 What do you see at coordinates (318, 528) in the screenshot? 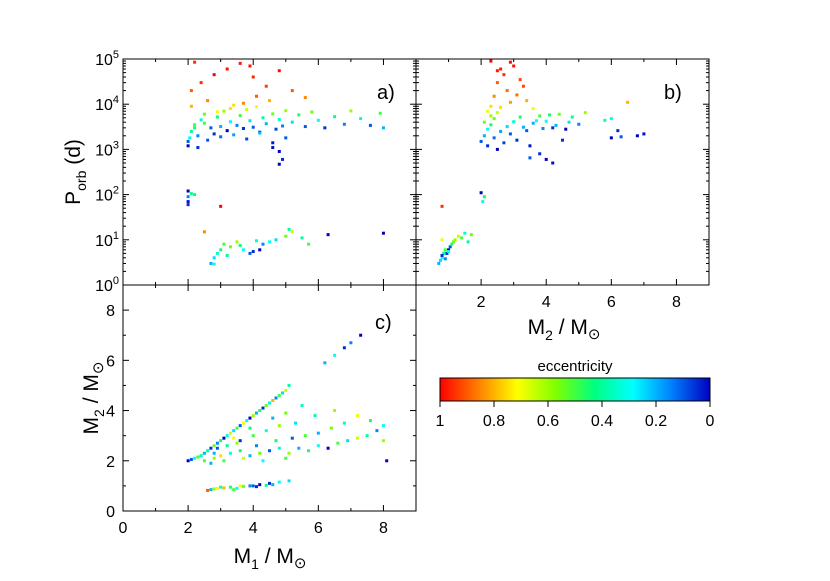
I see `panel-c-x-tick-label: 6` at bounding box center [318, 528].